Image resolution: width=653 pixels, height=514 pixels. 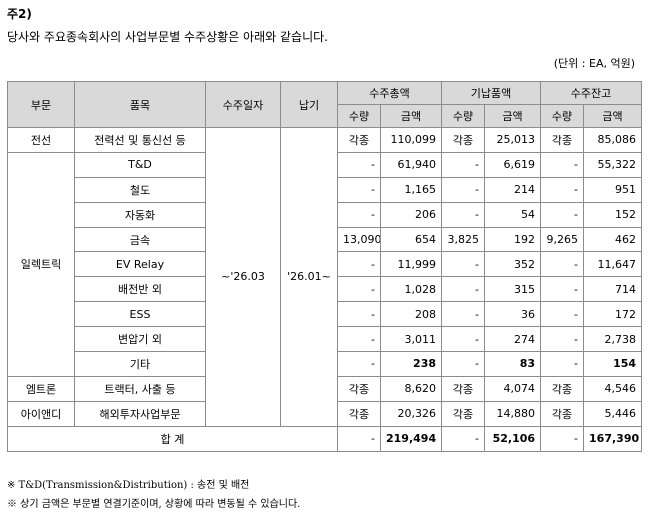 I want to click on backlog-amount-cell: 462, so click(x=613, y=239).